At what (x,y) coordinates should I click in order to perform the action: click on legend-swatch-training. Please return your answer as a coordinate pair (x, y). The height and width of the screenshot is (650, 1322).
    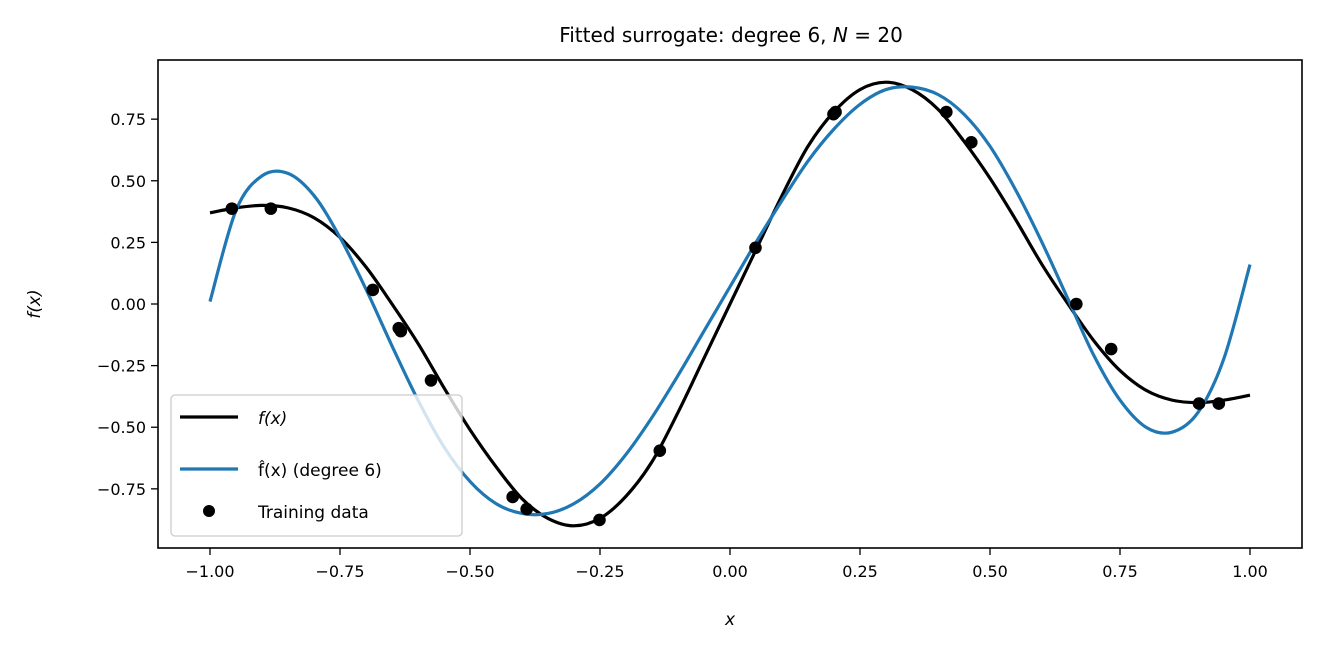
    Looking at the image, I should click on (209, 511).